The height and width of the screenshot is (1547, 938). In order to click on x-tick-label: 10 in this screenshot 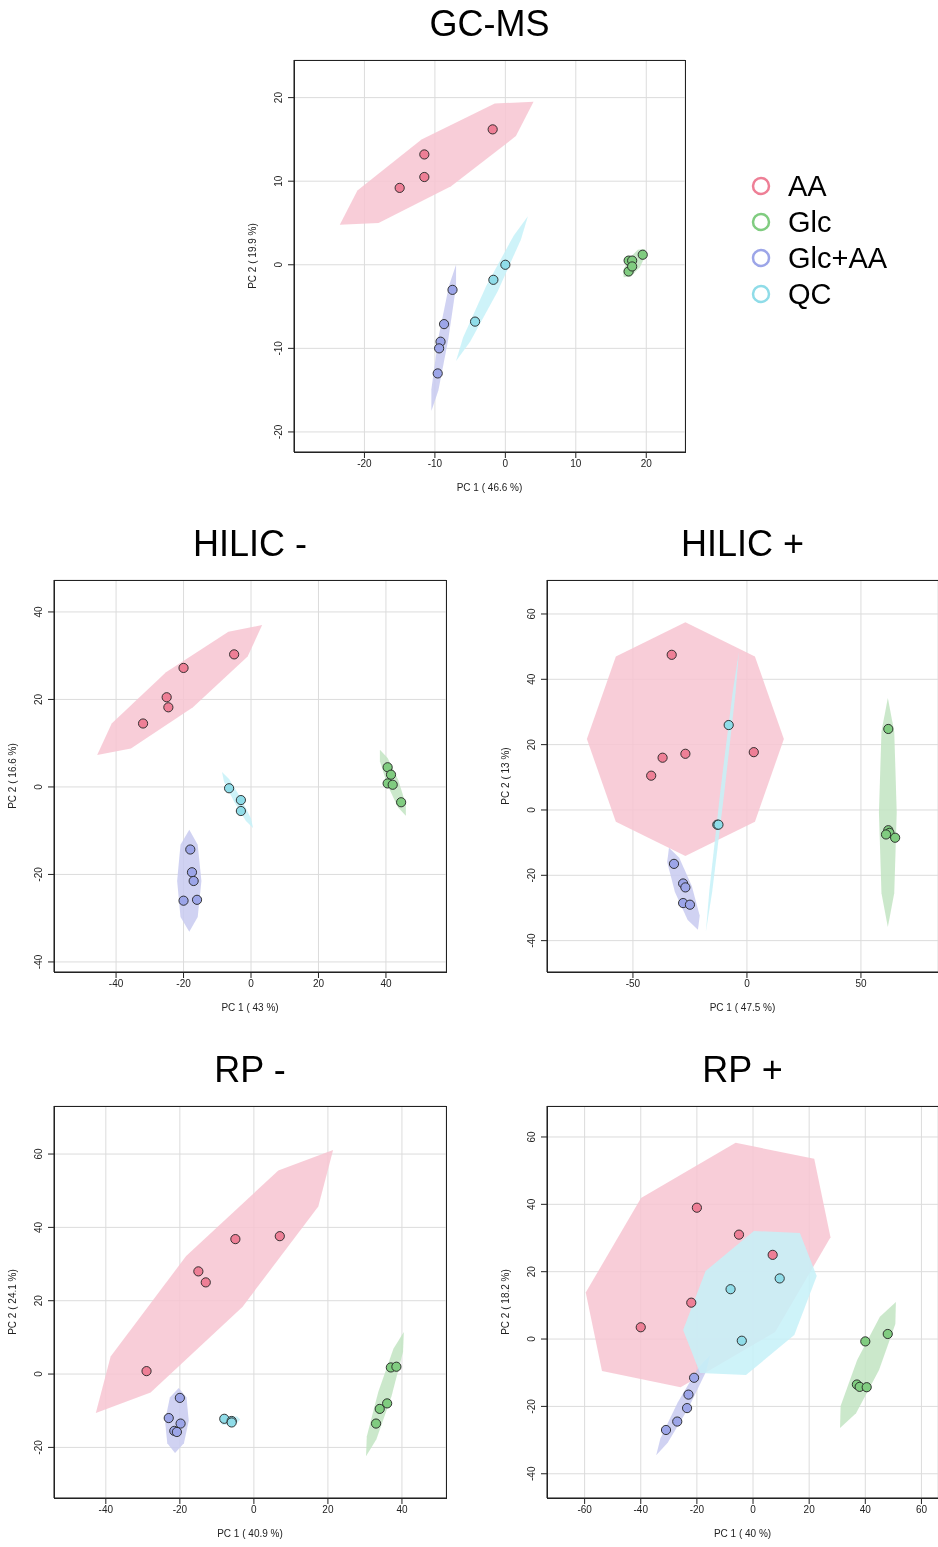, I will do `click(576, 464)`.